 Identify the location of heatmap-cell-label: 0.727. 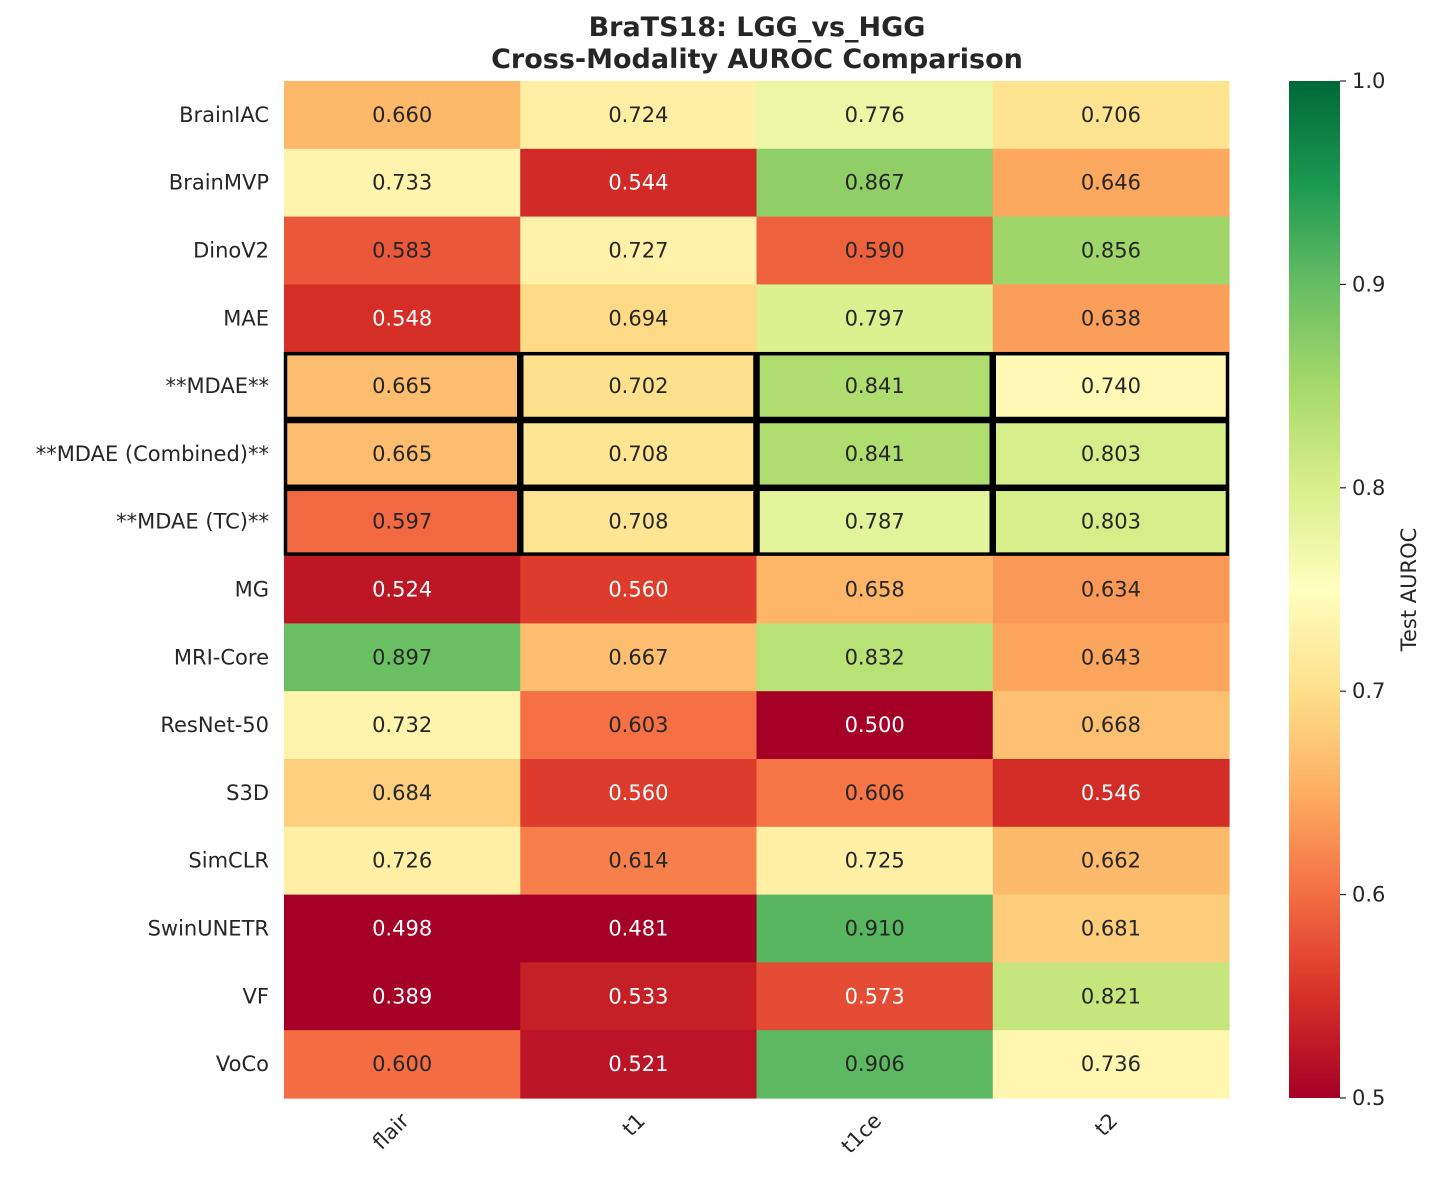
(638, 251).